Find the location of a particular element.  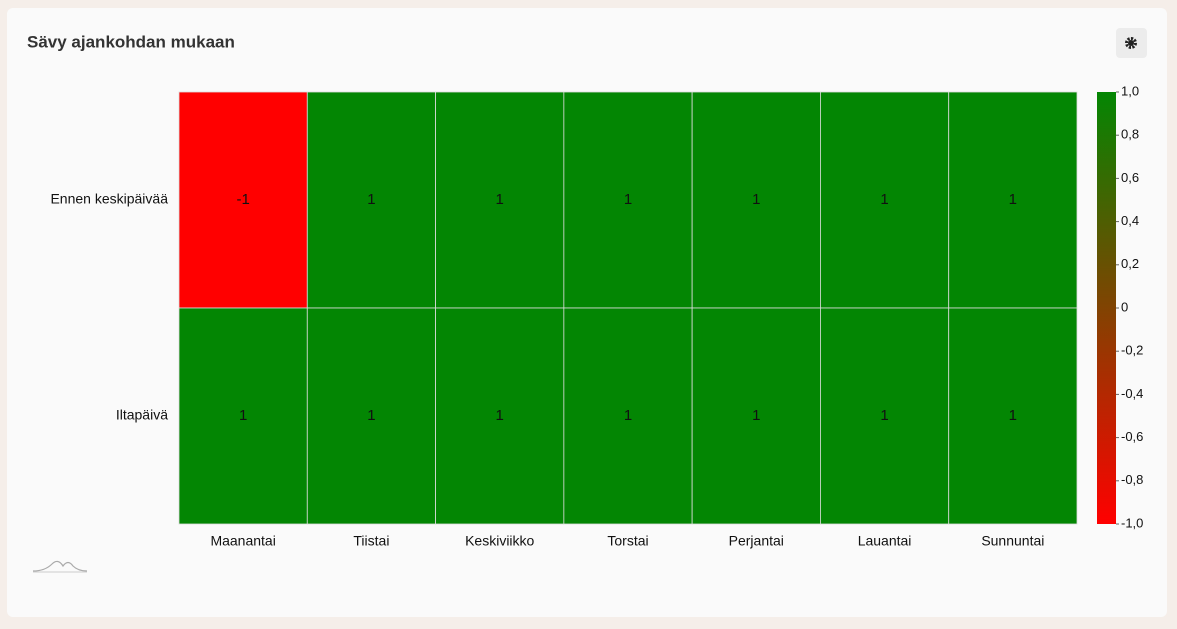

x-tick-label: Sunnuntai is located at coordinates (1012, 541).